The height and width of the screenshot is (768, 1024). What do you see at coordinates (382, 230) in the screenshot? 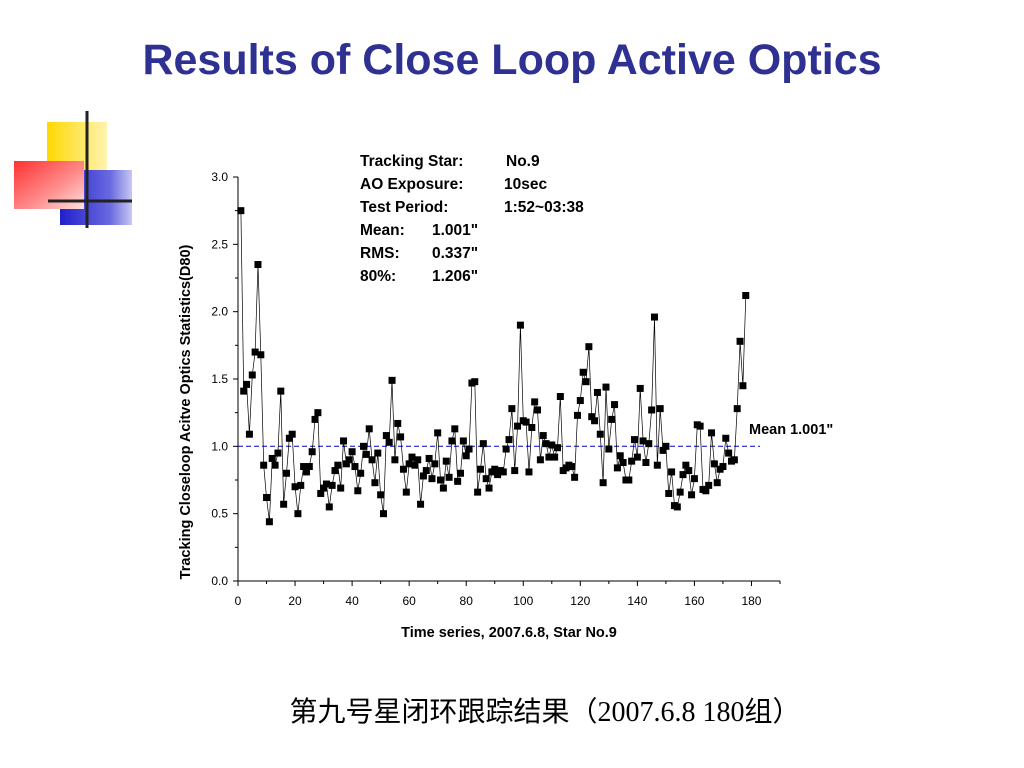
I see `info-key: Mean:` at bounding box center [382, 230].